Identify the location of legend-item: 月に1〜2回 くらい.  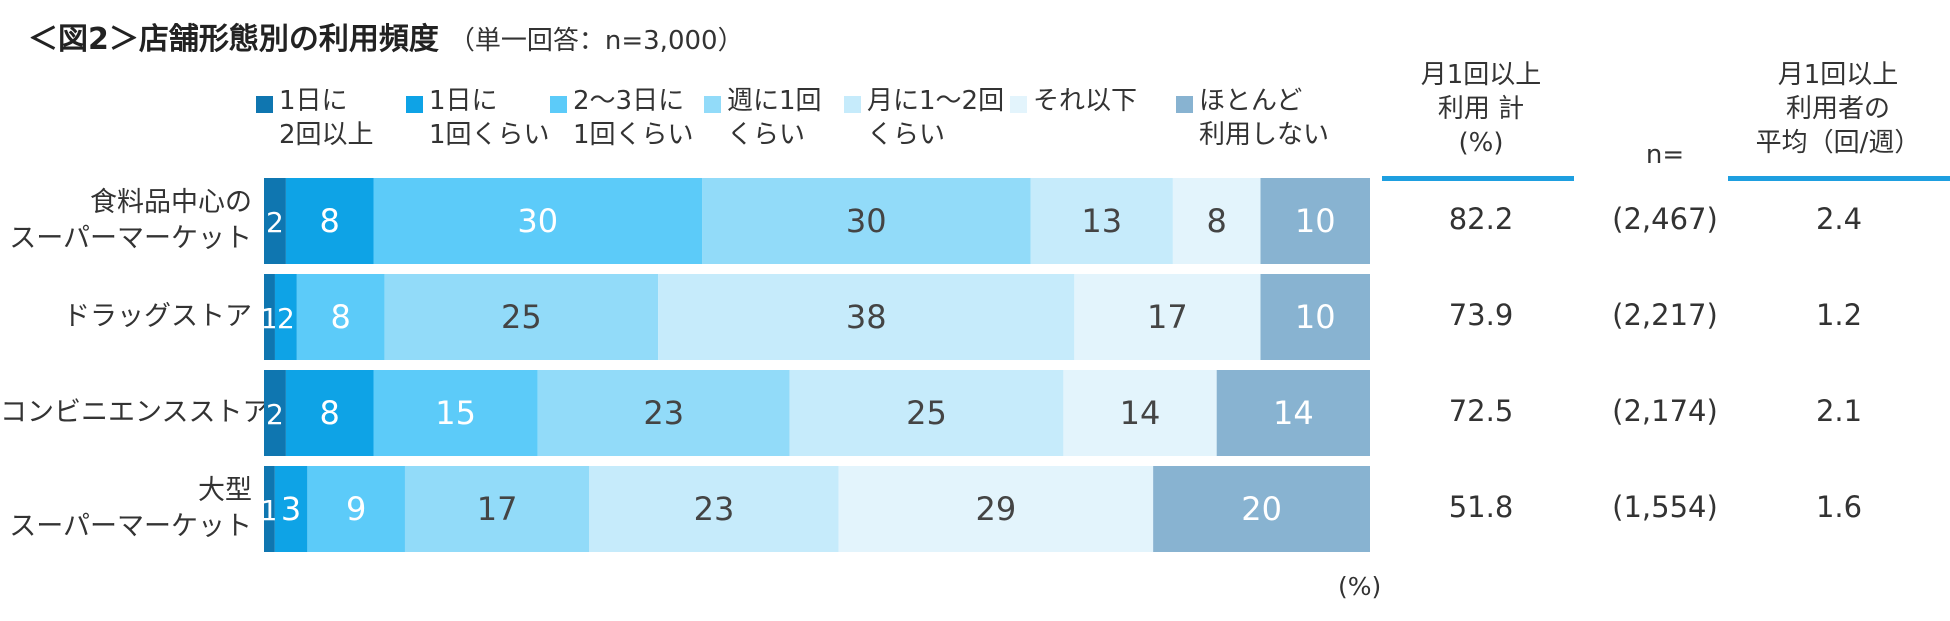
(924, 118).